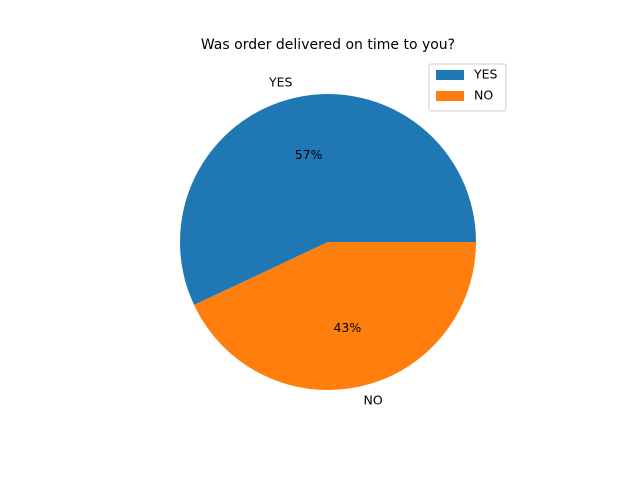 The image size is (640, 480). I want to click on legend-label-yes: YES, so click(485, 74).